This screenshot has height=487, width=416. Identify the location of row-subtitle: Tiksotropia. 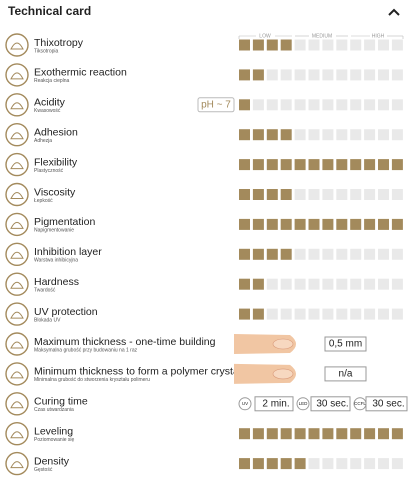
(46, 51).